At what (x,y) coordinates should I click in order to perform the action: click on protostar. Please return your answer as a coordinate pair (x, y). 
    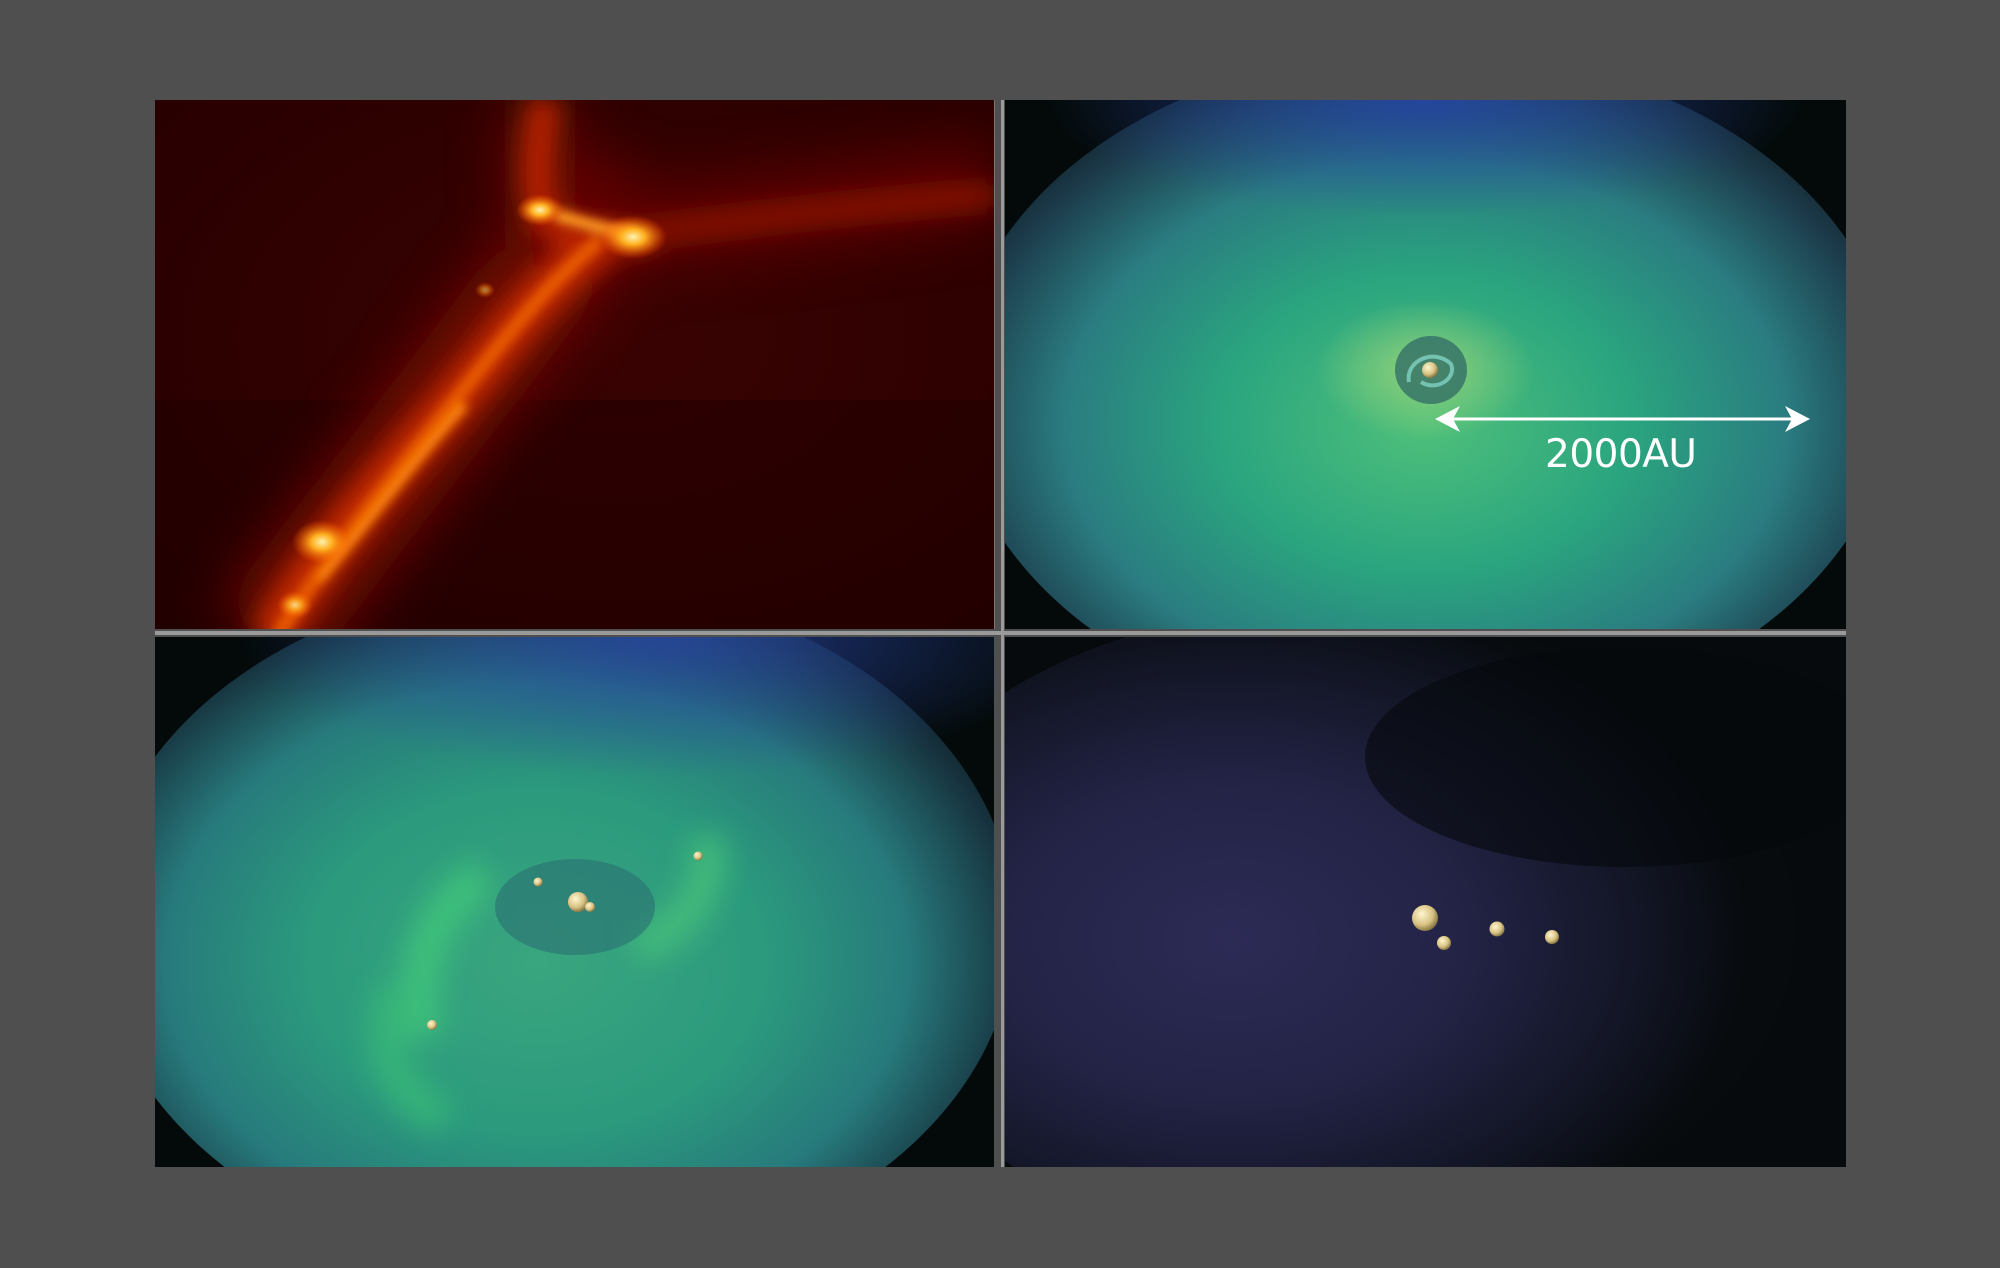
    Looking at the image, I should click on (1430, 370).